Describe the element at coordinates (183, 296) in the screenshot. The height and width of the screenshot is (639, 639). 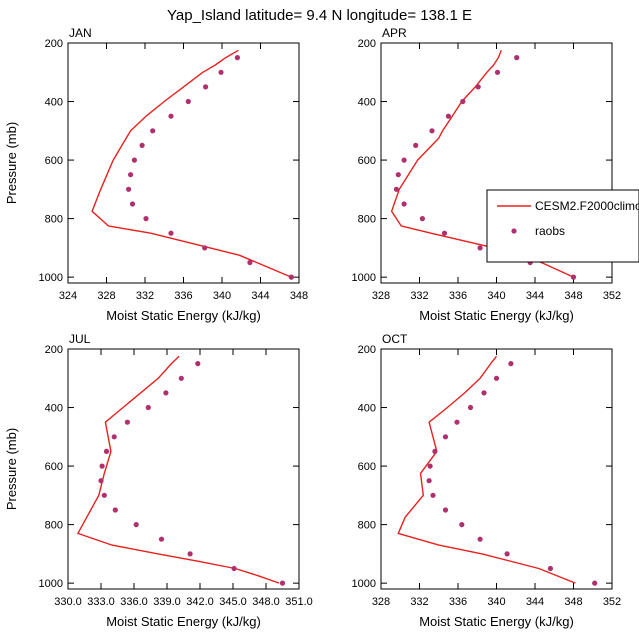
I see `jan-xtick-label: 336` at that location.